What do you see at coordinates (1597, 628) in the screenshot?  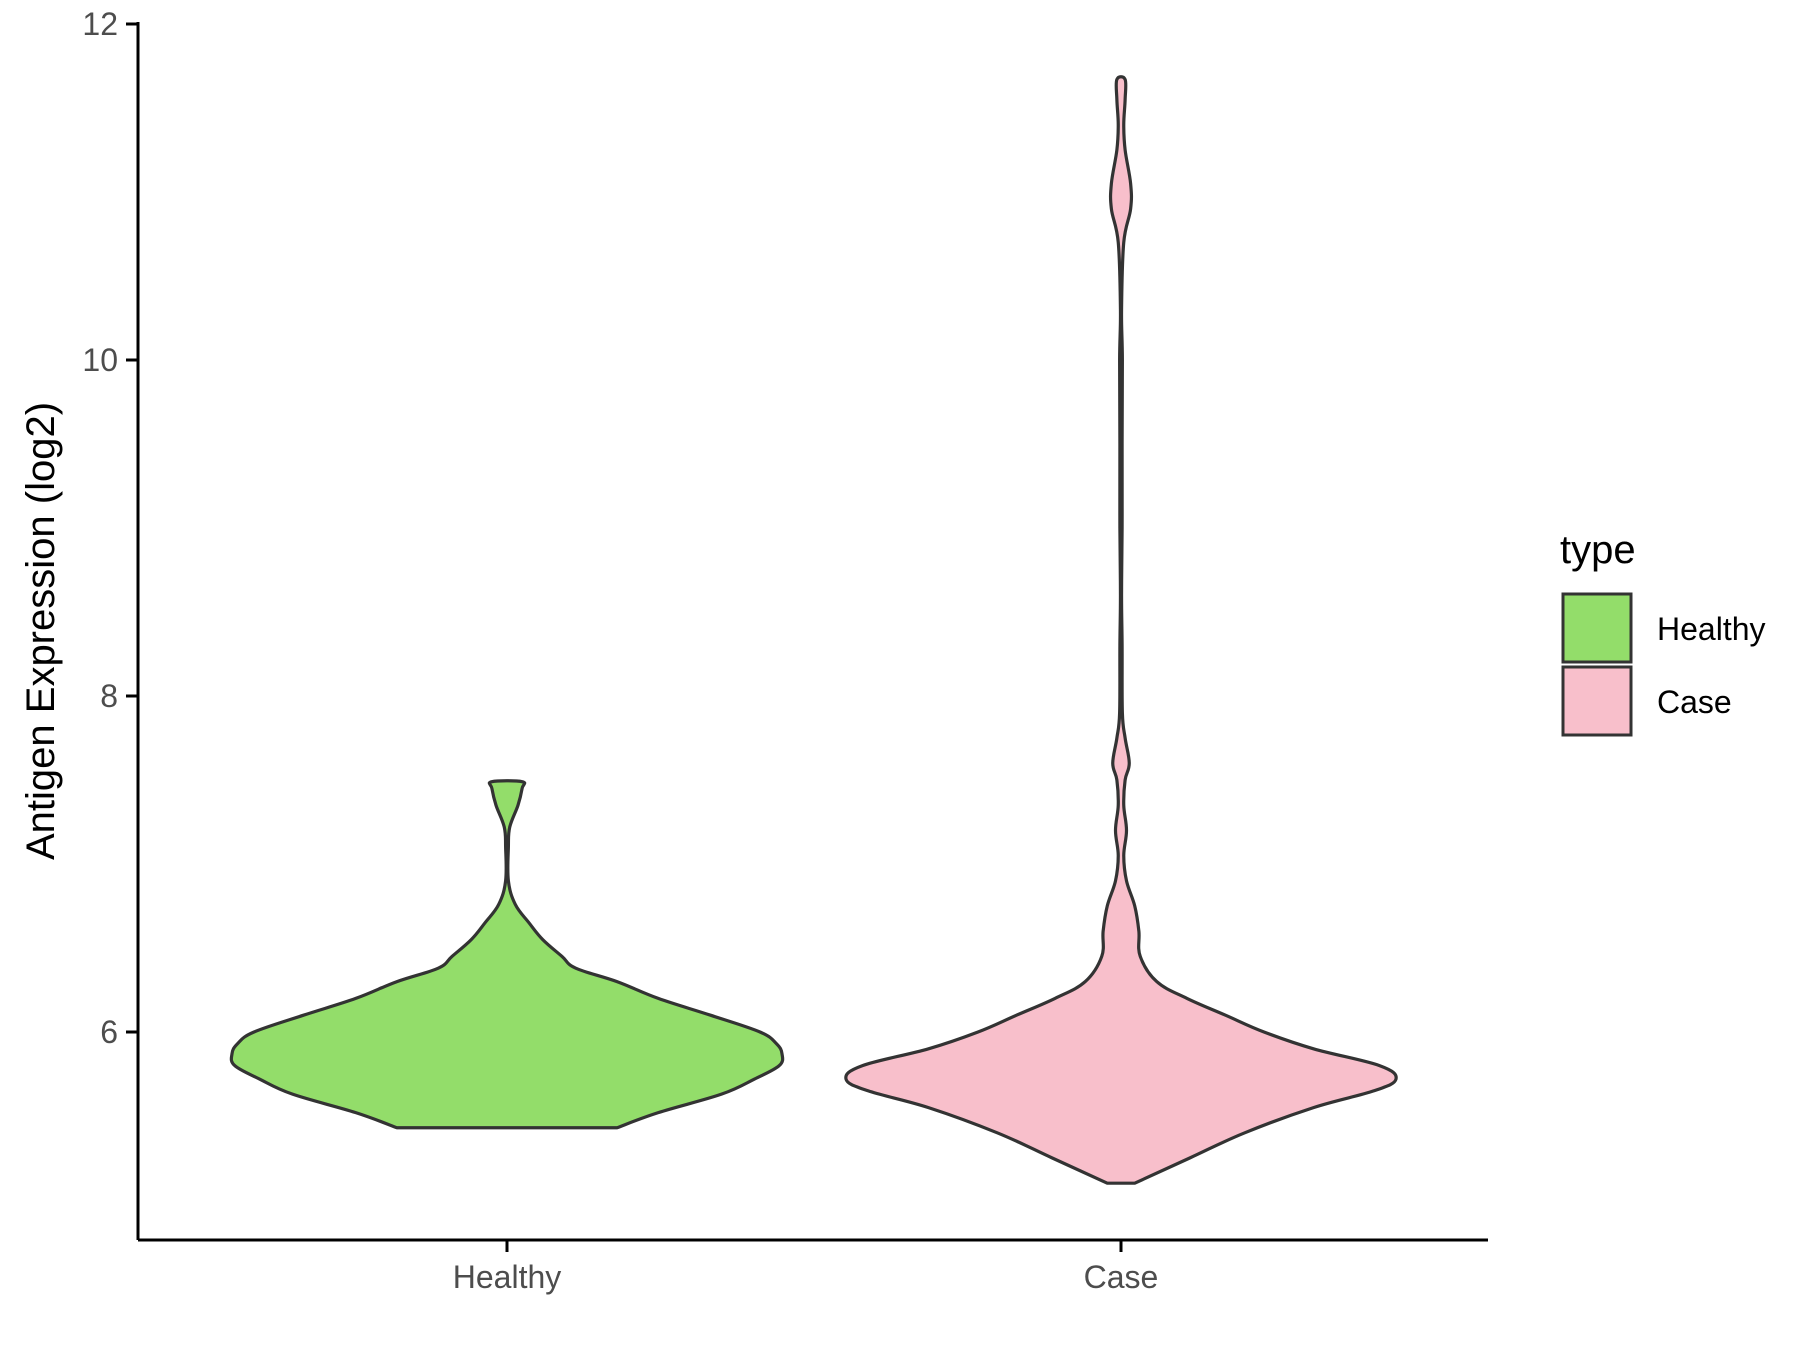 I see `legend-key-healthy` at bounding box center [1597, 628].